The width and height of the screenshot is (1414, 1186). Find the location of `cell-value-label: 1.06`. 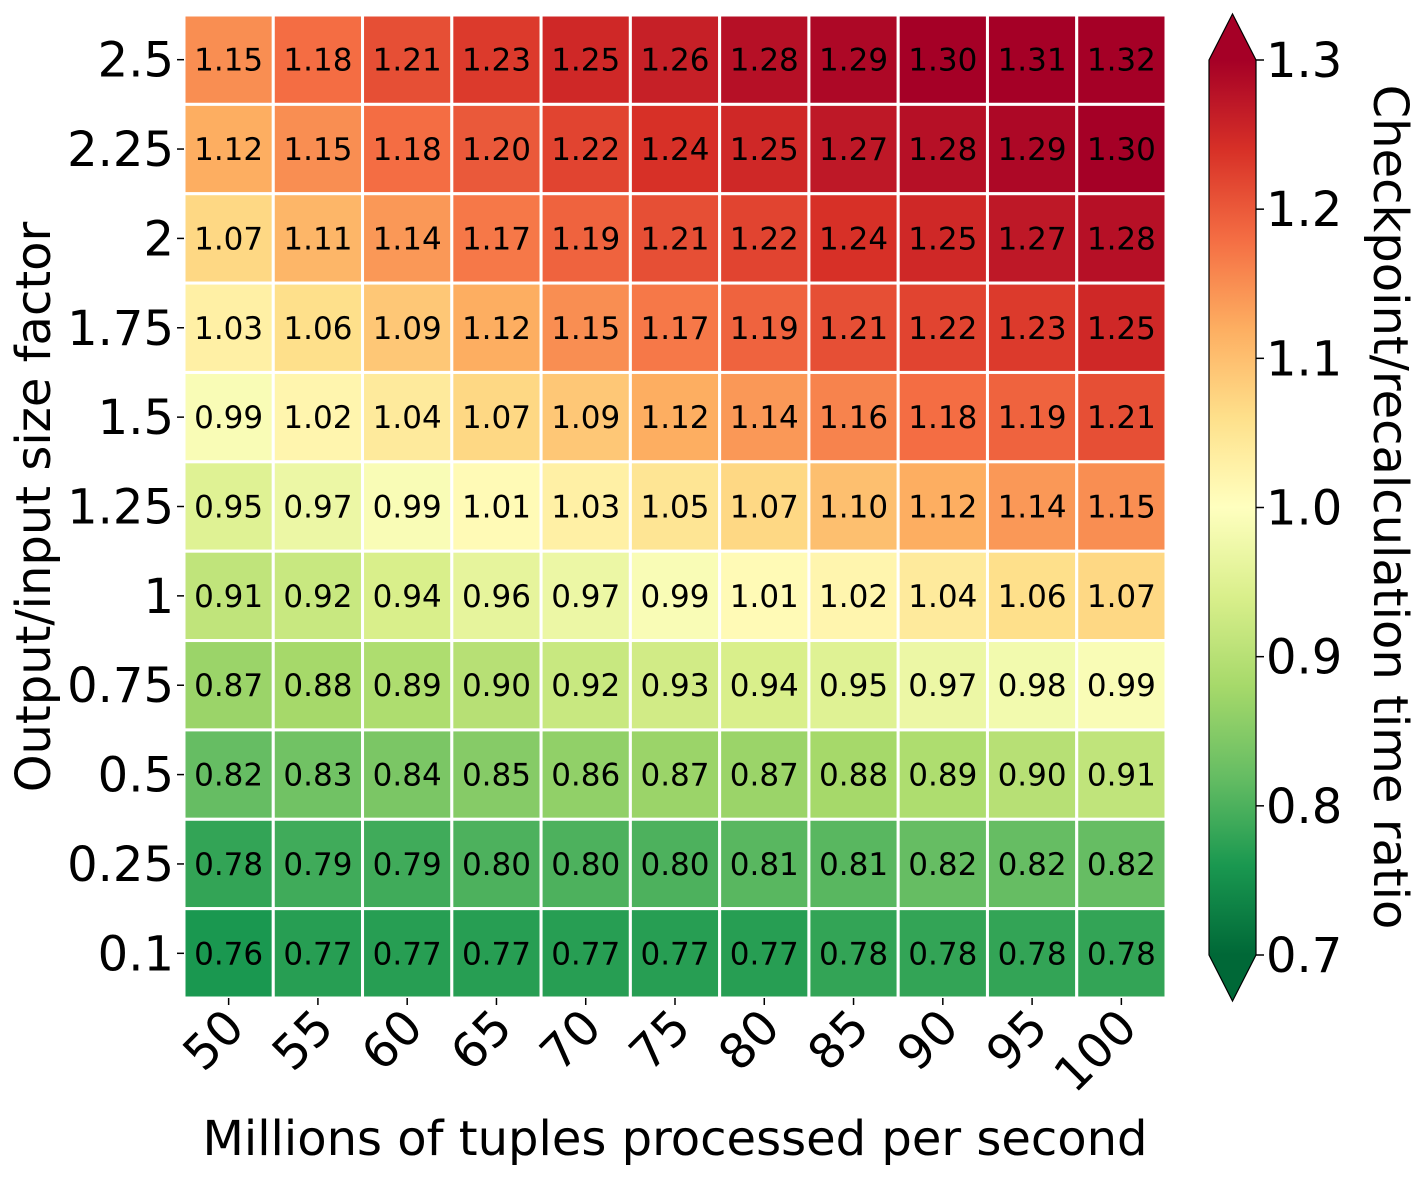

cell-value-label: 1.06 is located at coordinates (1032, 597).